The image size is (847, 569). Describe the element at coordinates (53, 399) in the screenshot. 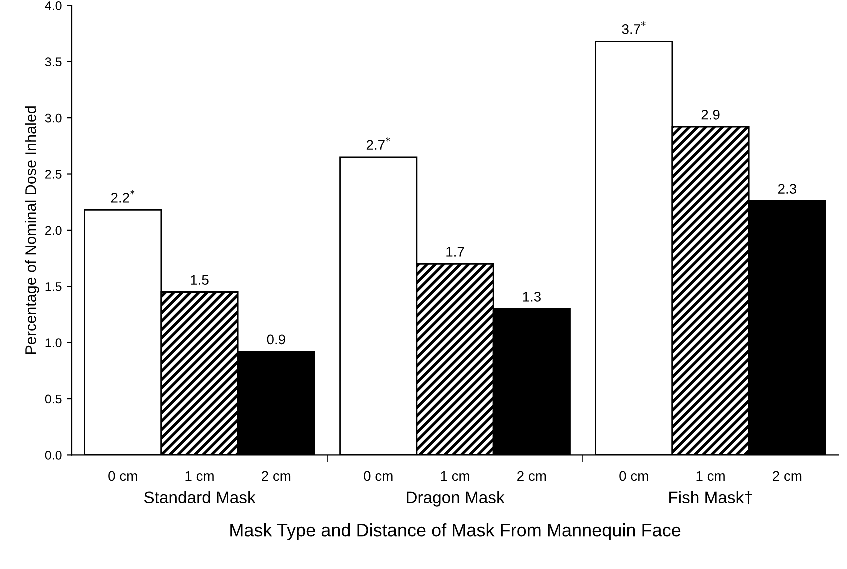

I see `y-tick-label: 0.5` at that location.